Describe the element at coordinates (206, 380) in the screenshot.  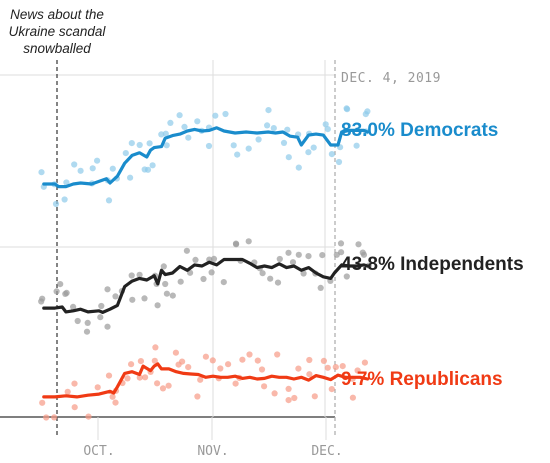
I see `republicans-trend-line` at that location.